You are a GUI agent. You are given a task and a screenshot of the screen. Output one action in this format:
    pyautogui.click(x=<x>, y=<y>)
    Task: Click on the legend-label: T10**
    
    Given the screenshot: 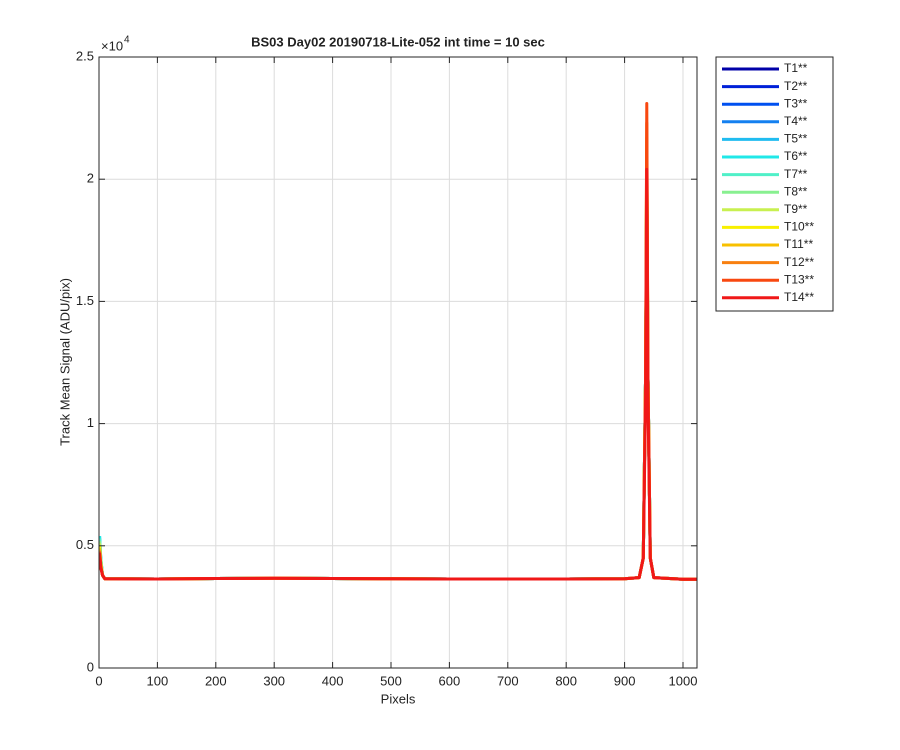 What is the action you would take?
    pyautogui.click(x=799, y=227)
    